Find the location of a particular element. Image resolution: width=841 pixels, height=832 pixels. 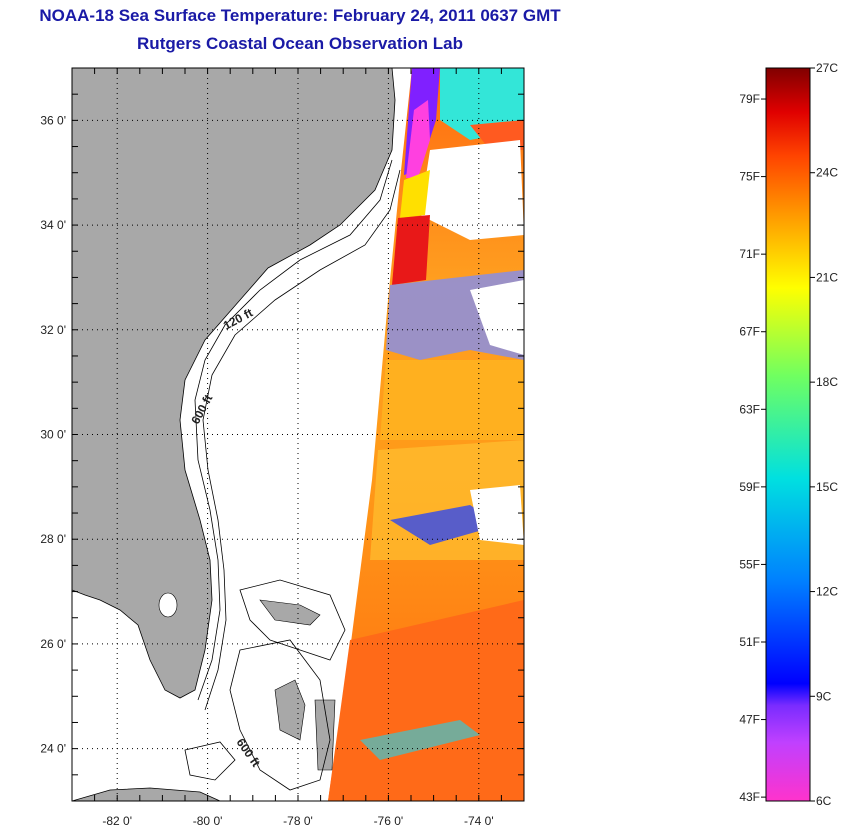

colorbar-fahrenheit-label: 75F is located at coordinates (749, 177).